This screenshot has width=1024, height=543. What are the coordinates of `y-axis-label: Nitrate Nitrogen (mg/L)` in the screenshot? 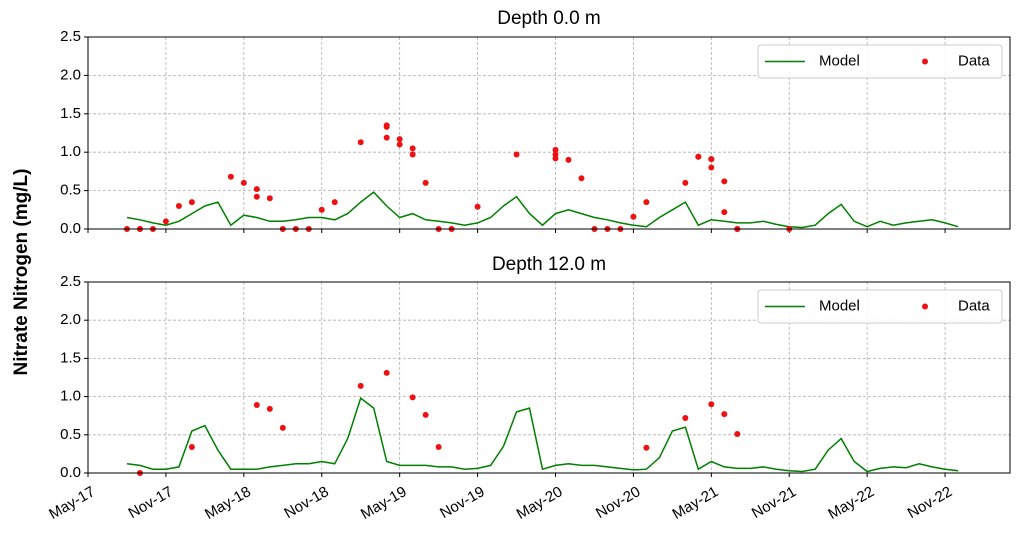 It's located at (21, 272).